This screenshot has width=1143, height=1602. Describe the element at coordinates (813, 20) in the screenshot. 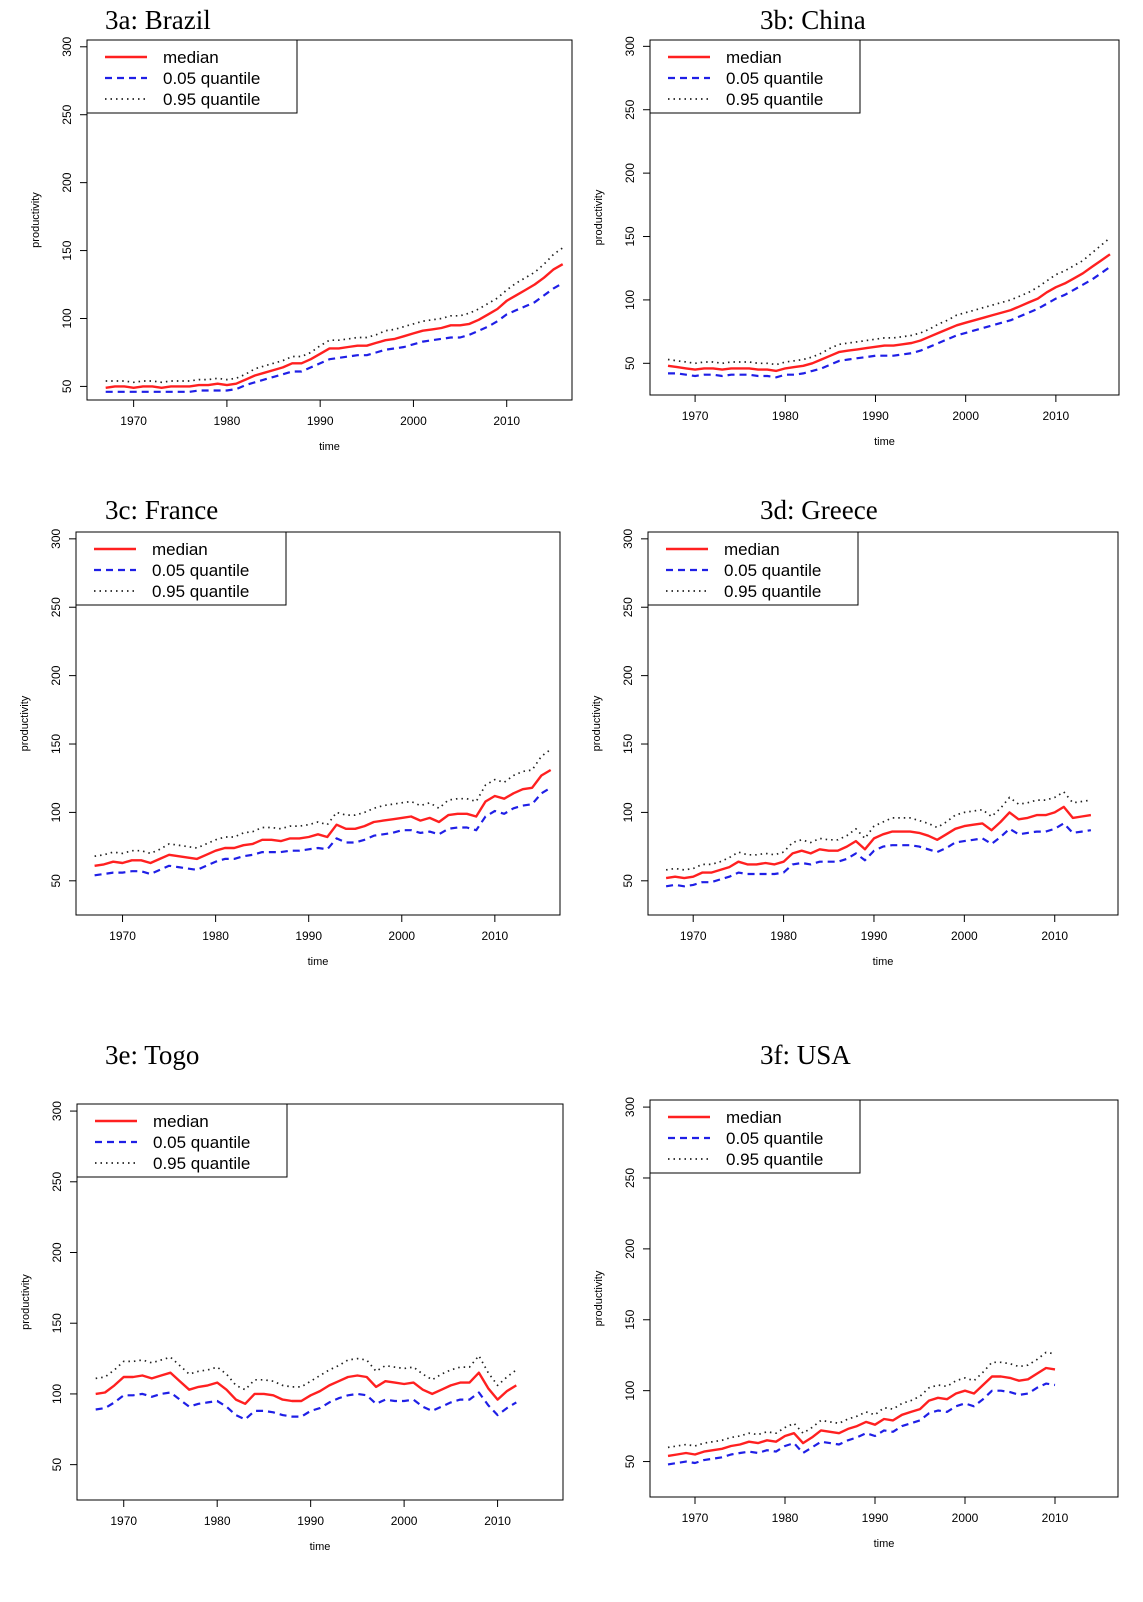

I see `chart-title: 3b: China` at that location.